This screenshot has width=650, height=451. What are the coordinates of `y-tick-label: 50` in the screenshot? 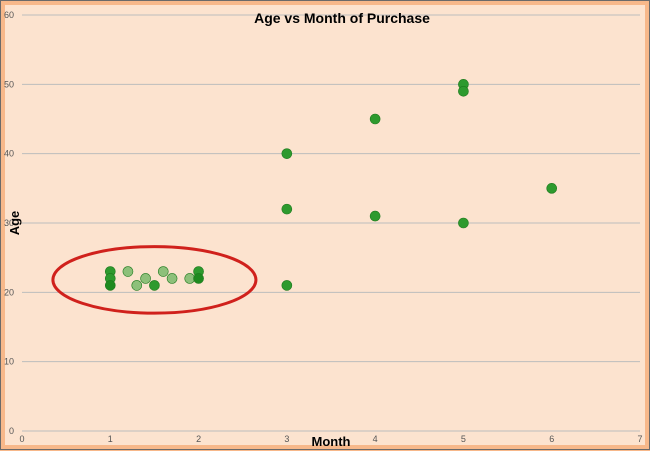 It's located at (9, 84).